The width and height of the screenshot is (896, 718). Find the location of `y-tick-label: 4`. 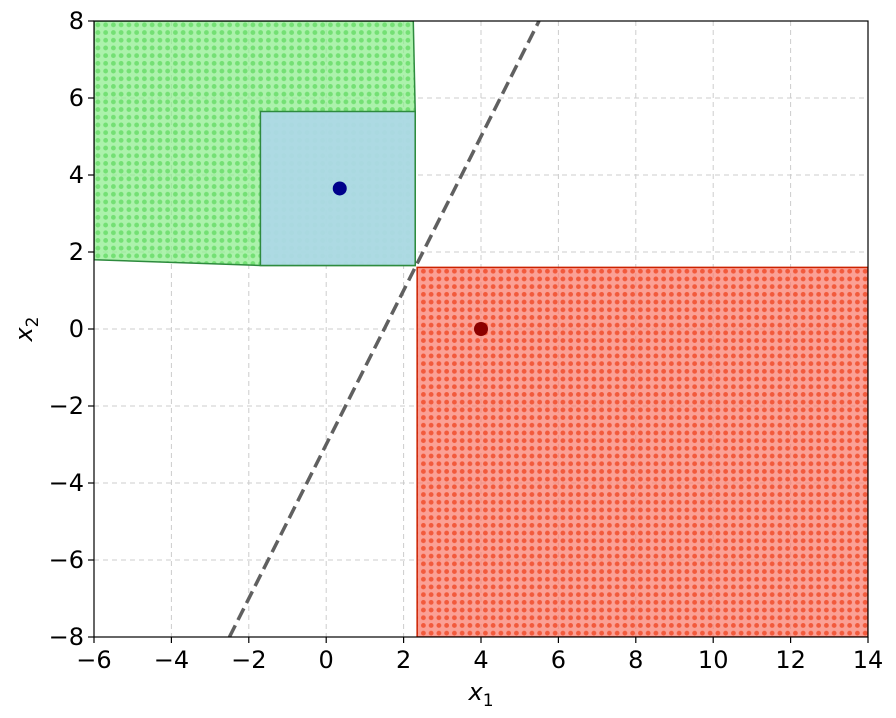

y-tick-label: 4 is located at coordinates (76, 175).